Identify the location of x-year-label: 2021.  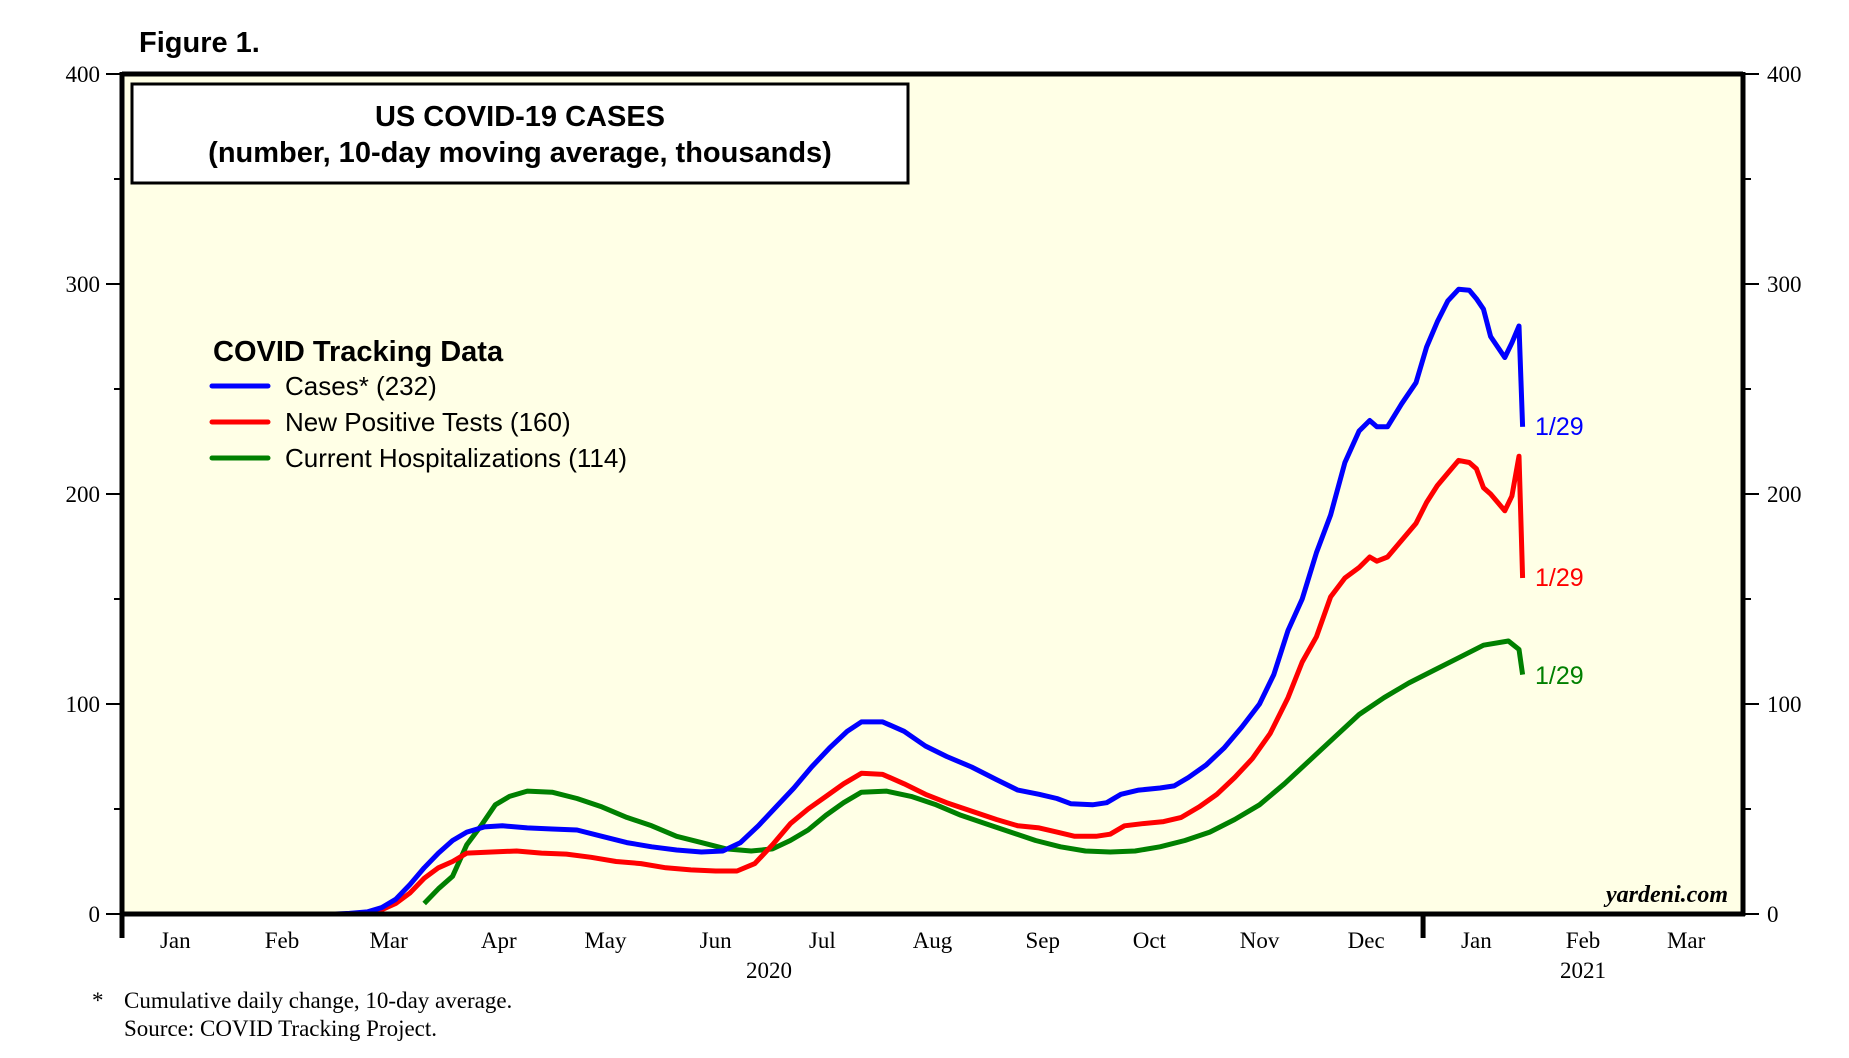
(1583, 970).